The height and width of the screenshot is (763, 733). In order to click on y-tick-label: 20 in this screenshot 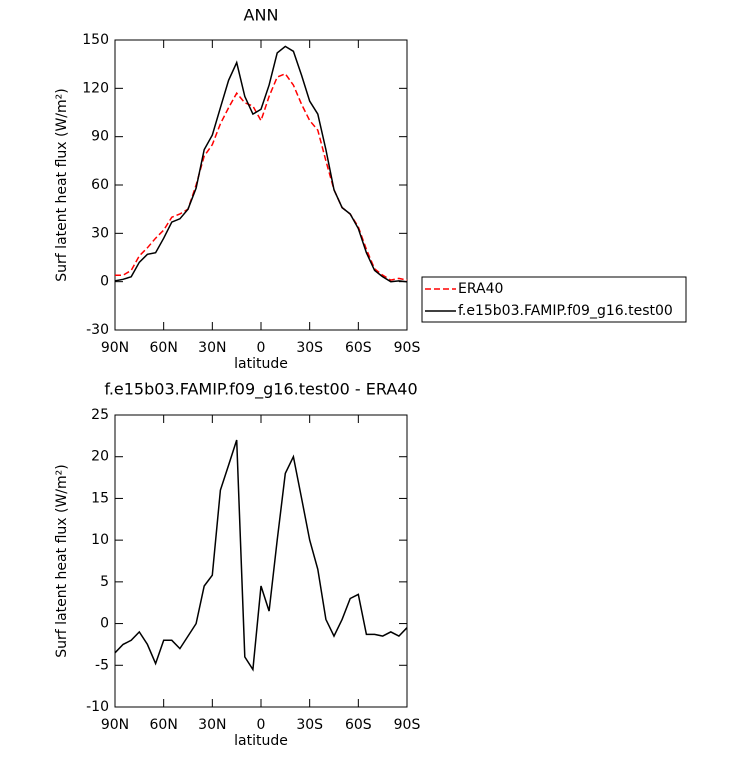, I will do `click(100, 457)`.